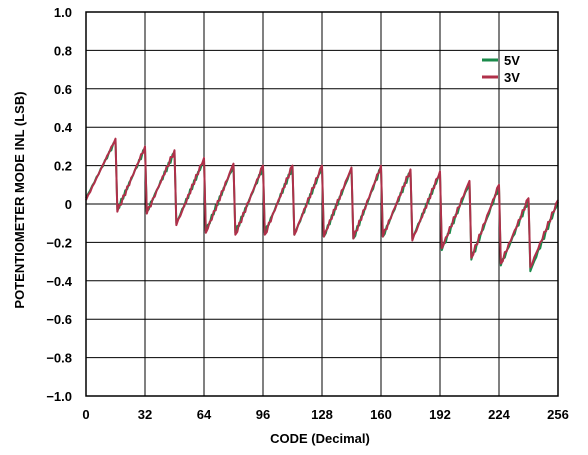 This screenshot has width=588, height=455. I want to click on legend-label-3v: 3V, so click(512, 77).